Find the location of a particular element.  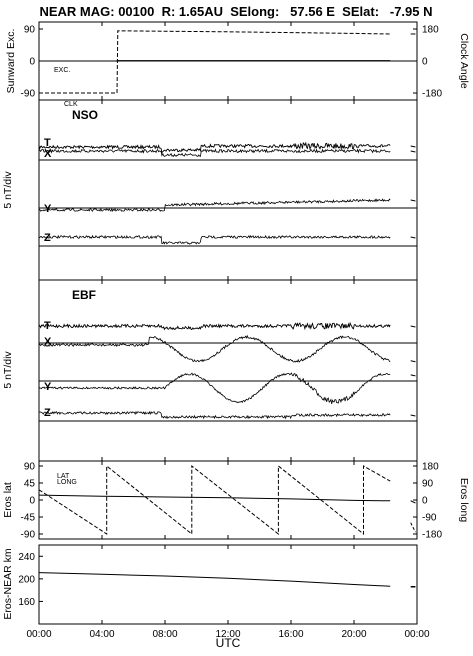

eros-near-distance-line is located at coordinates (214, 579).